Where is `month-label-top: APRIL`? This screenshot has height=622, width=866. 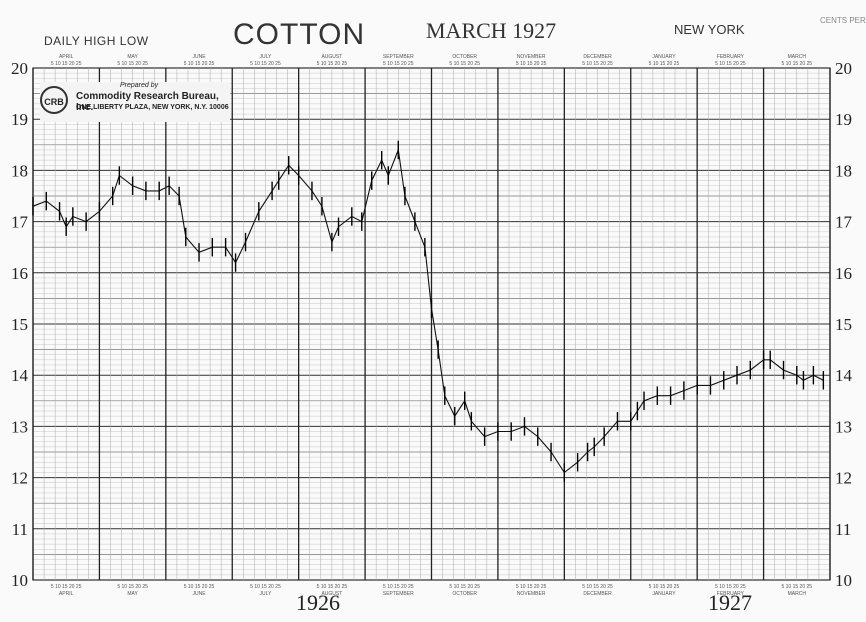 month-label-top: APRIL is located at coordinates (66, 57).